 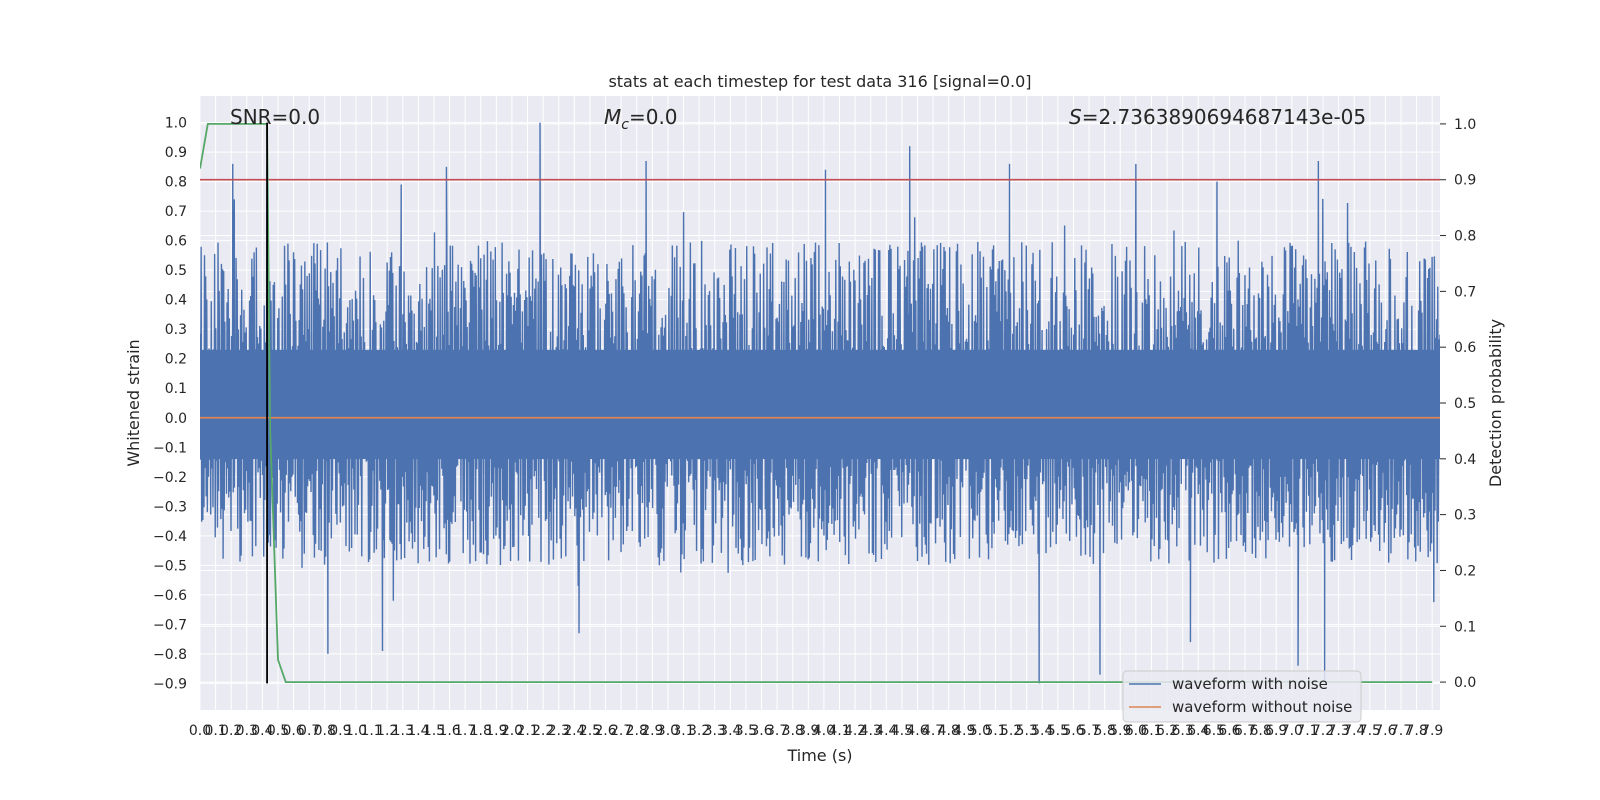 I want to click on x-tick-label: 6.7, so click(x=1245, y=731).